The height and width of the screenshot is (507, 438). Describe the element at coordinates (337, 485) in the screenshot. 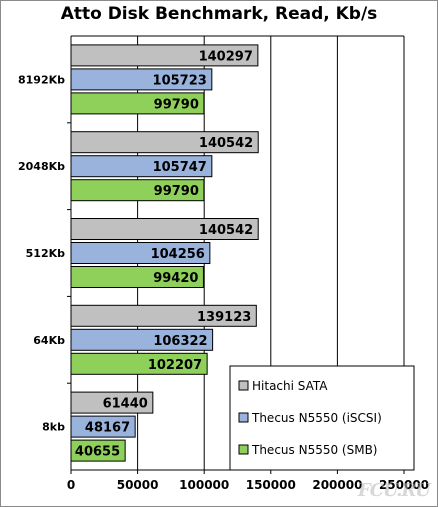

I see `x-tick-label: 200000` at that location.